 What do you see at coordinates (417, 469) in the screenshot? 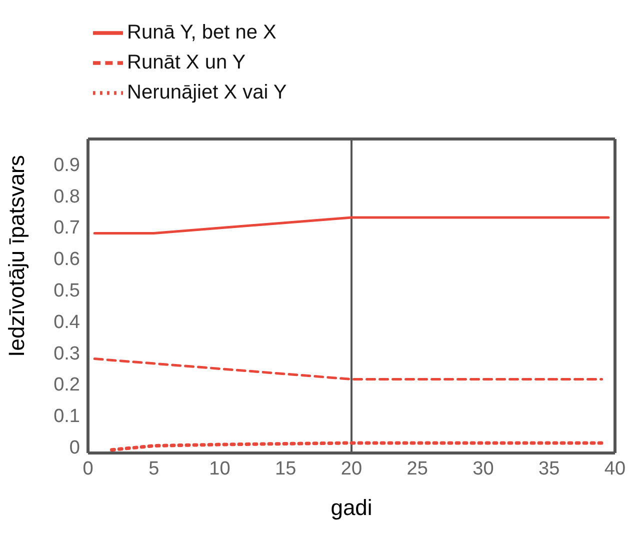
I see `x-tick-label: 25` at bounding box center [417, 469].